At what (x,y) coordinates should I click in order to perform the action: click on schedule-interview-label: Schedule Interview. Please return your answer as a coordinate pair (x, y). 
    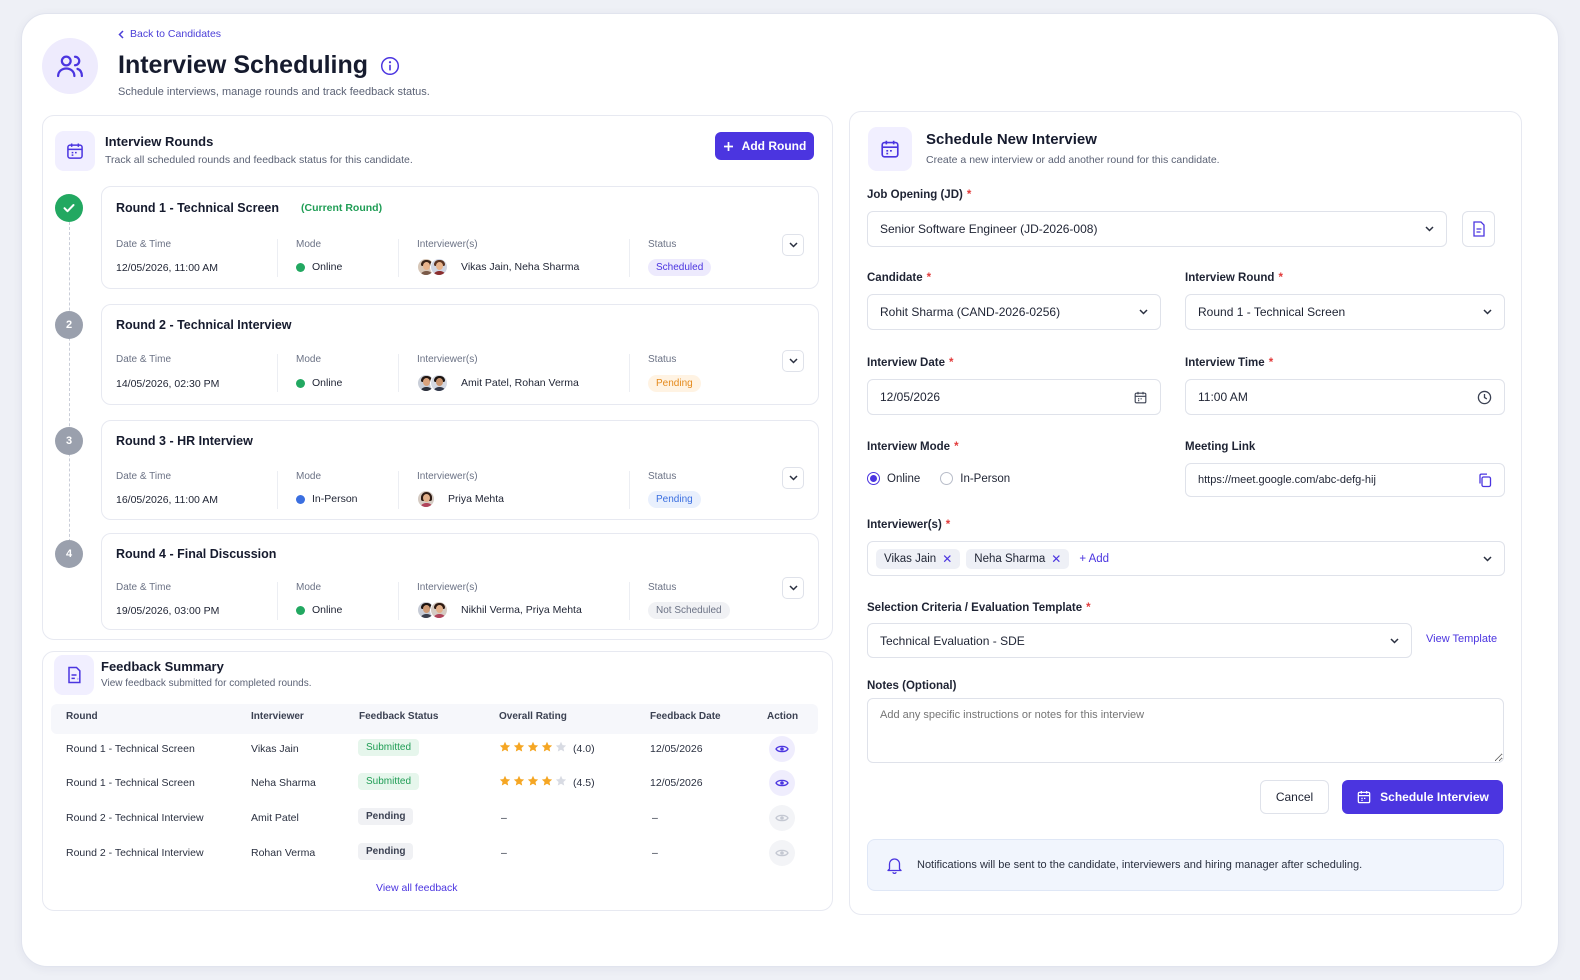
    Looking at the image, I should click on (1434, 797).